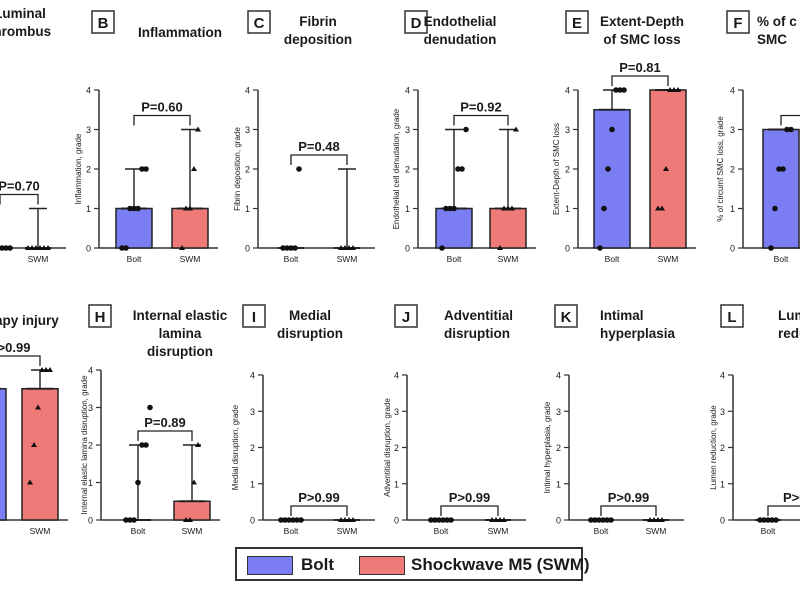 The image size is (800, 600). Describe the element at coordinates (190, 228) in the screenshot. I see `bar-swm` at that location.